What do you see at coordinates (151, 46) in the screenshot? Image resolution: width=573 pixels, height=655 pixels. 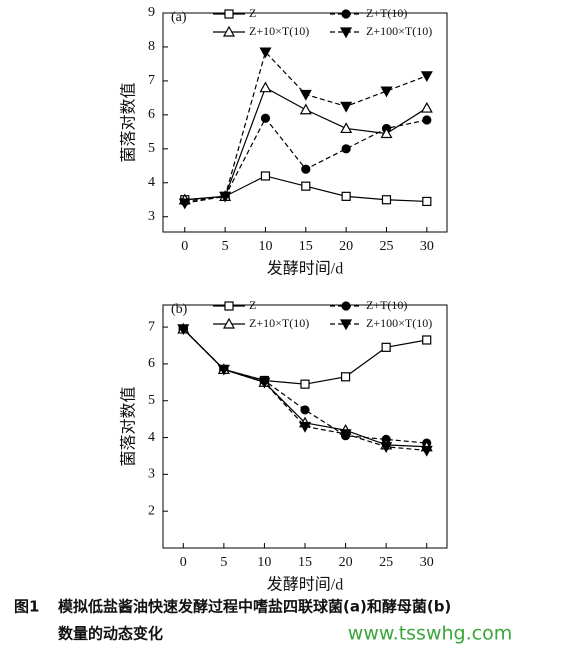 I see `y-tick-label: 8` at bounding box center [151, 46].